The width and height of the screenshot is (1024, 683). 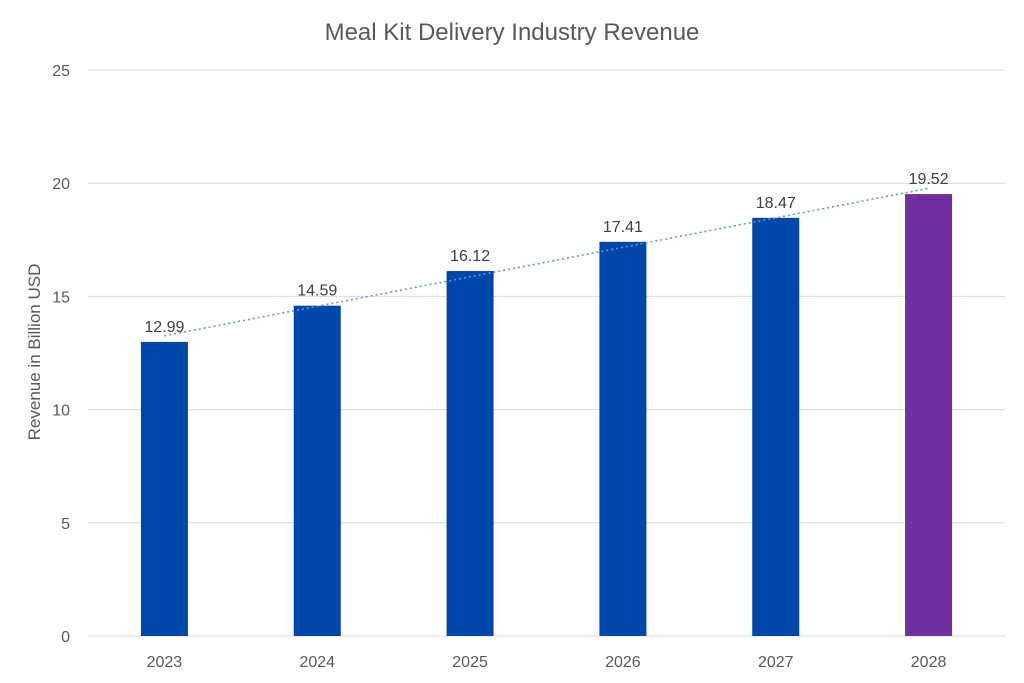 I want to click on y-axis-label: Revenue in Billion USD, so click(x=34, y=352).